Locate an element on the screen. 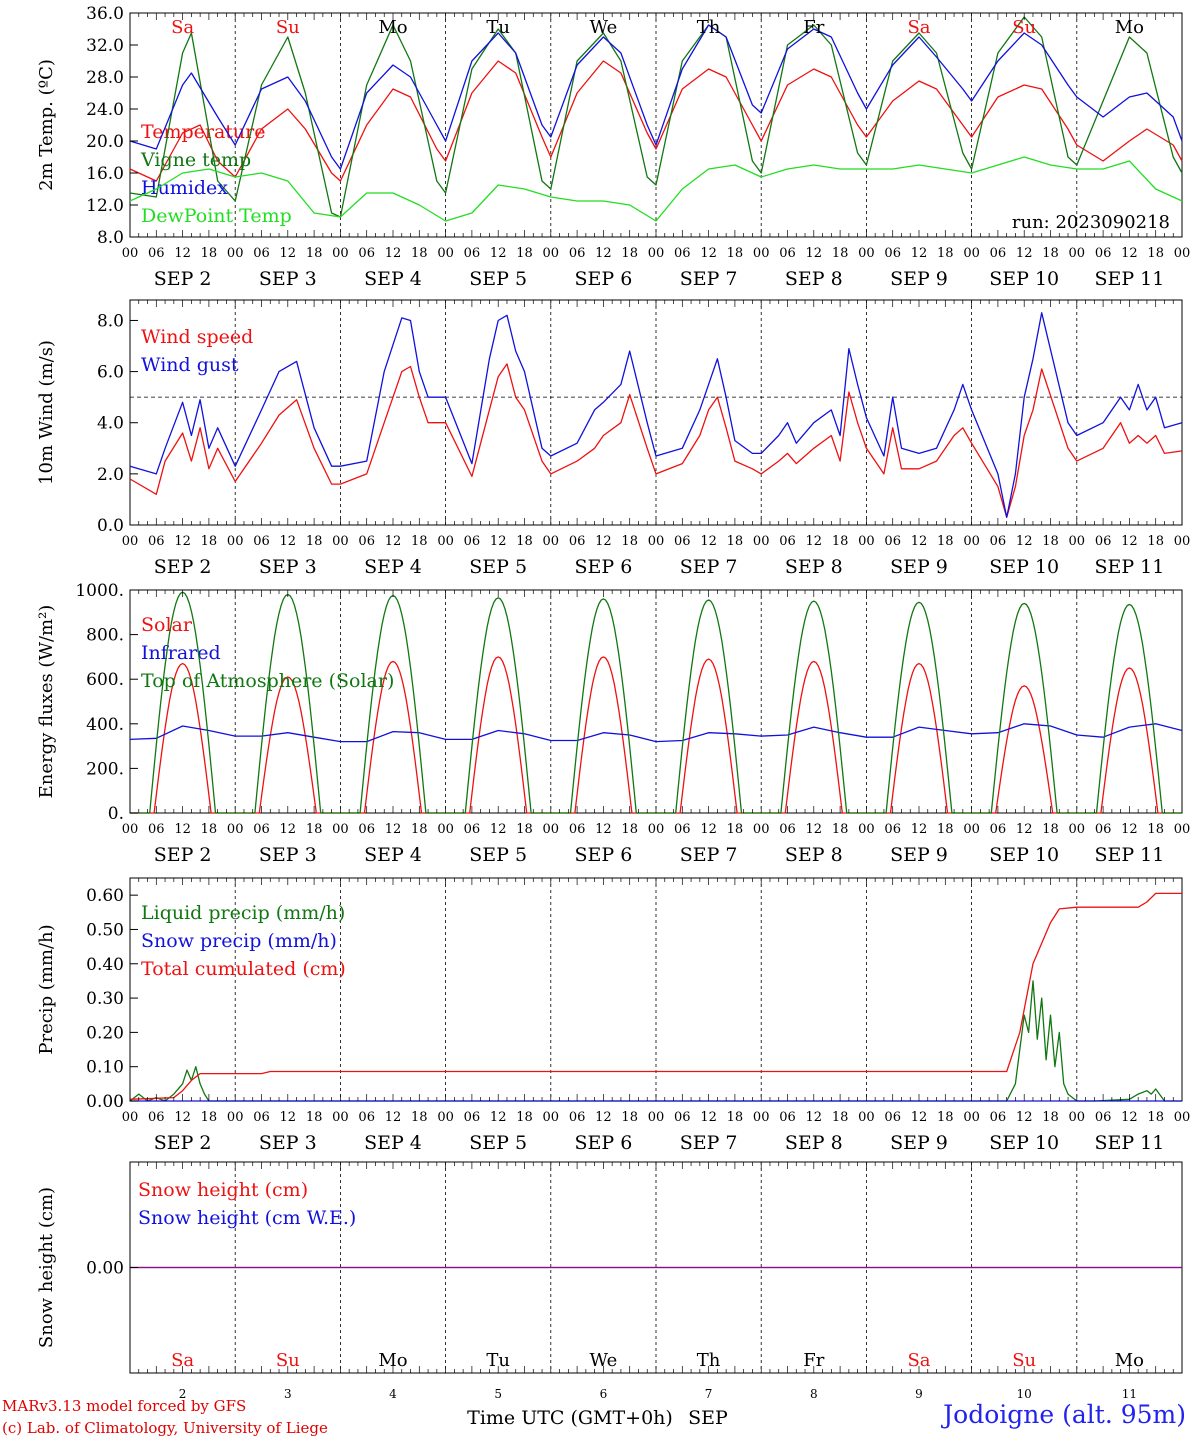  wind-ytick-label: 2.0 is located at coordinates (110, 475).